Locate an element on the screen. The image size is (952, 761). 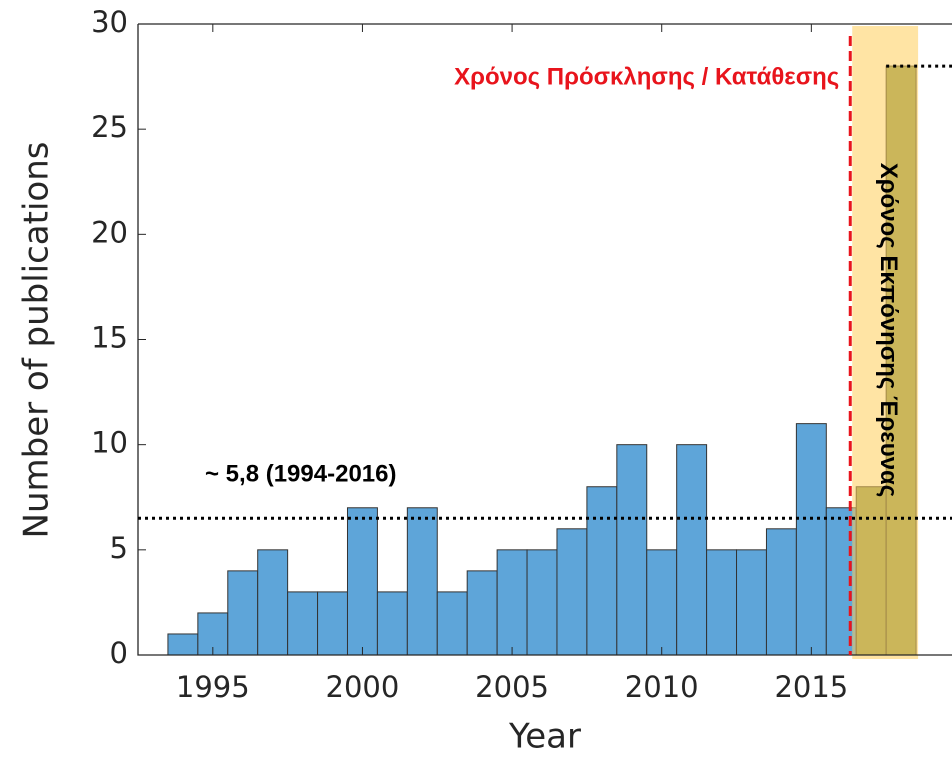
y-tick-label: 20 is located at coordinates (109, 232).